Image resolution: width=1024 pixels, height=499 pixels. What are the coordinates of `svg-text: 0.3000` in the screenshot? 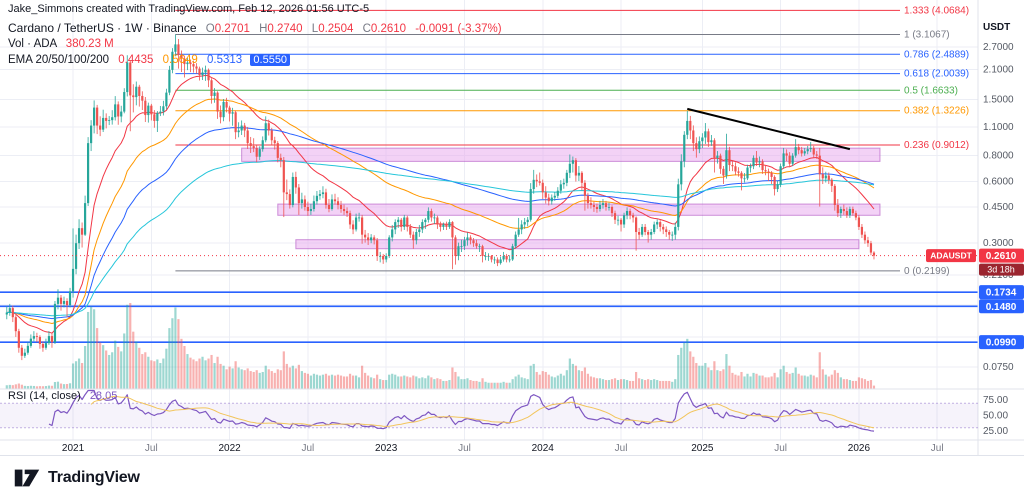 It's located at (998, 243).